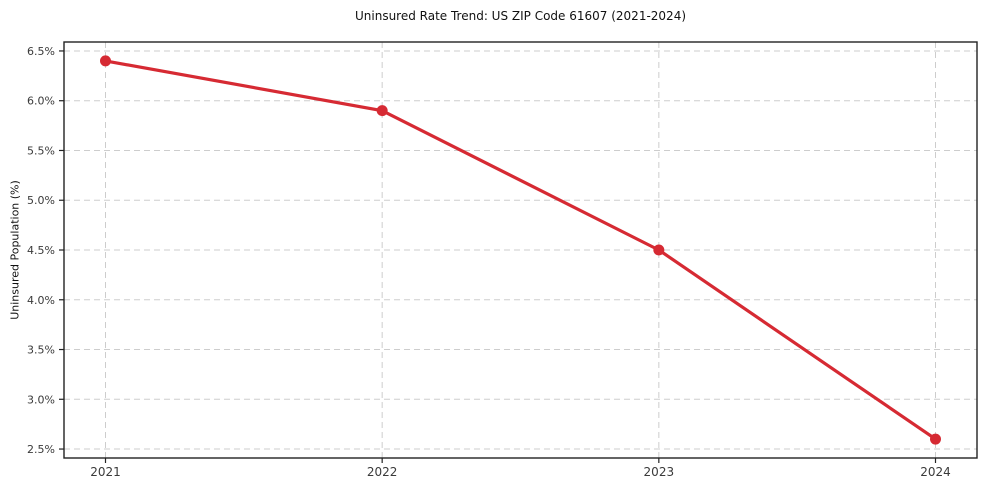  Describe the element at coordinates (659, 472) in the screenshot. I see `x-tick-label: 2023` at that location.